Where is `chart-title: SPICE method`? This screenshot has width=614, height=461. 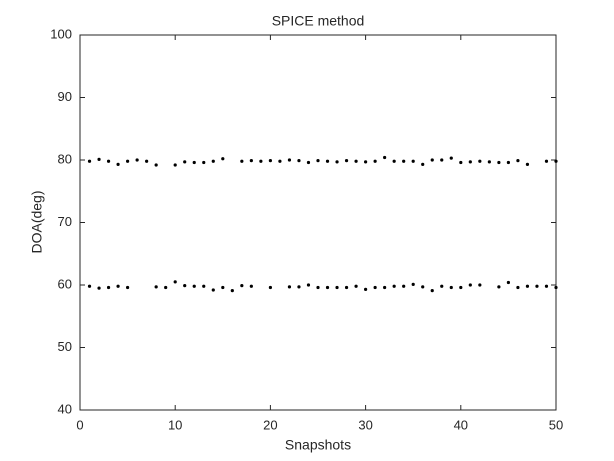
chart-title: SPICE method is located at coordinates (318, 21).